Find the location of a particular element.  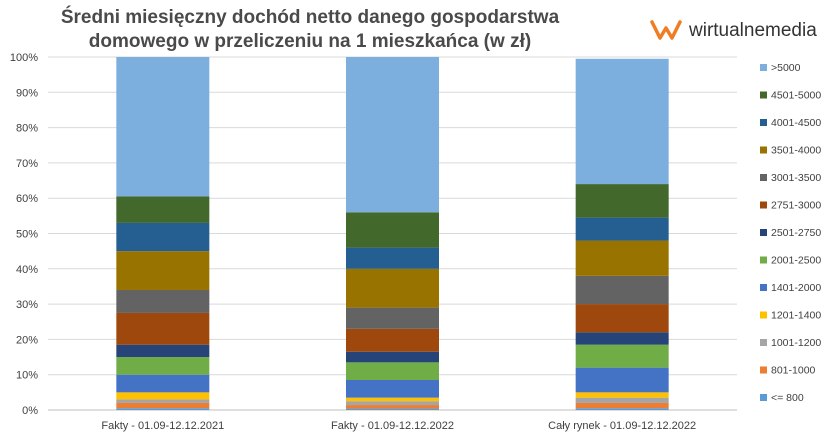

legend-label: 2001-2500 is located at coordinates (796, 261).